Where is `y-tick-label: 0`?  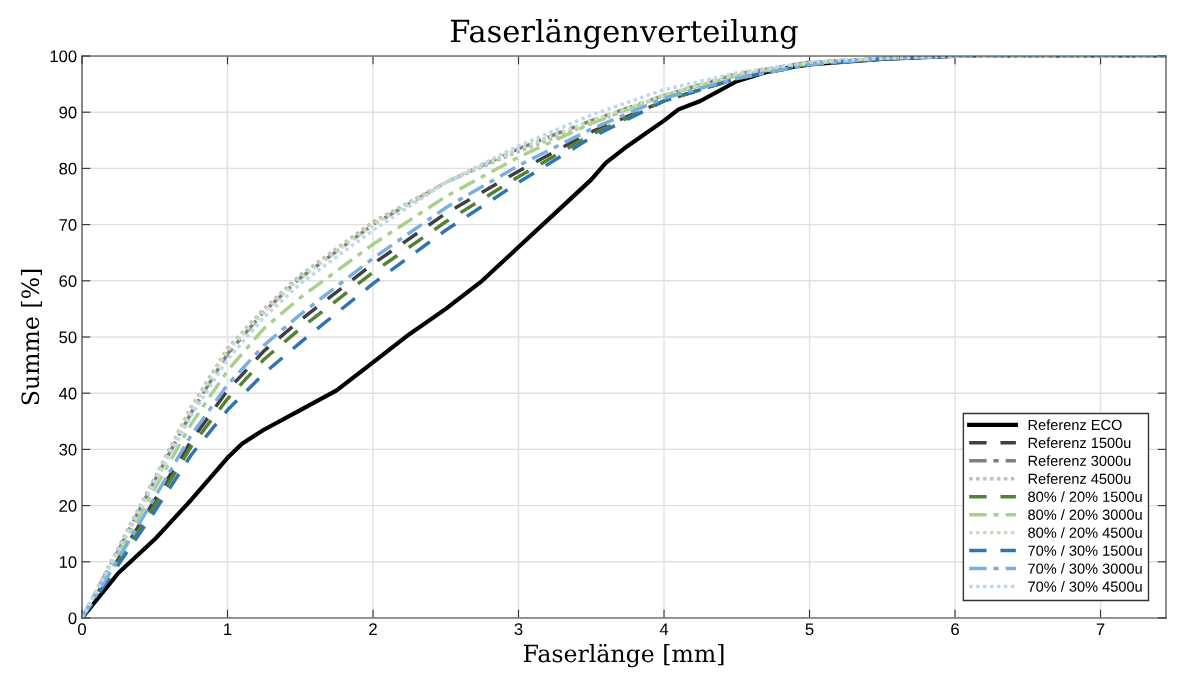 y-tick-label: 0 is located at coordinates (72, 618).